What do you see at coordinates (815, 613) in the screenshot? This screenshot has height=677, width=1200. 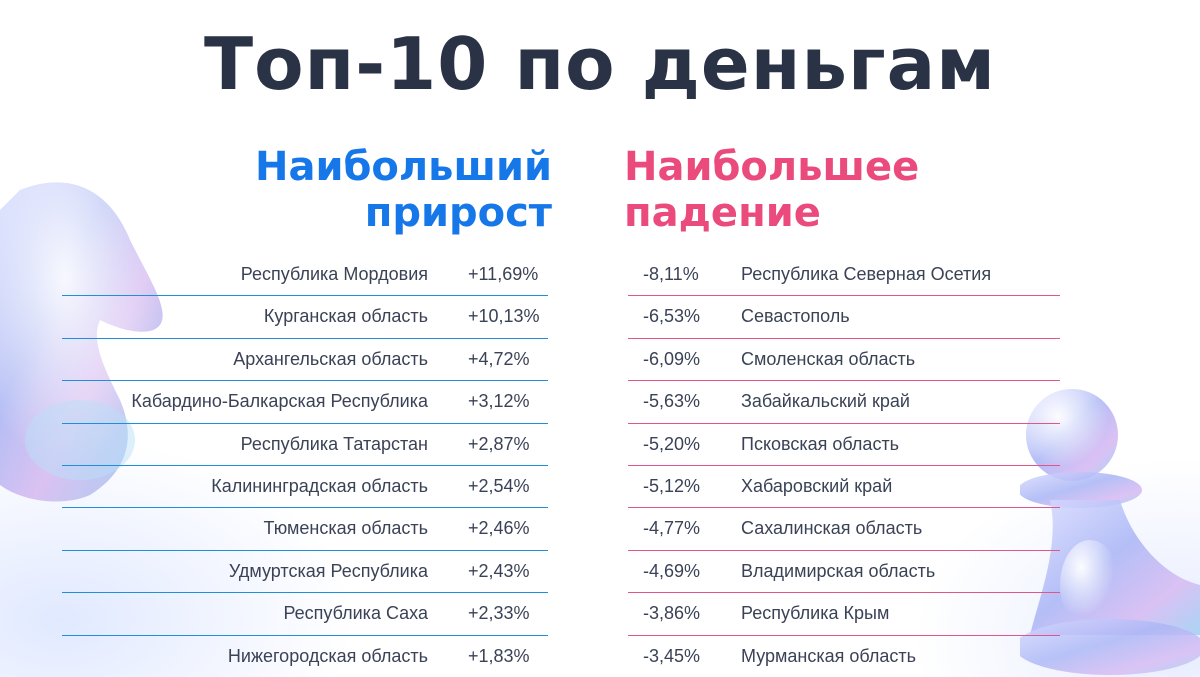 I see `region-name: Республика Крым` at bounding box center [815, 613].